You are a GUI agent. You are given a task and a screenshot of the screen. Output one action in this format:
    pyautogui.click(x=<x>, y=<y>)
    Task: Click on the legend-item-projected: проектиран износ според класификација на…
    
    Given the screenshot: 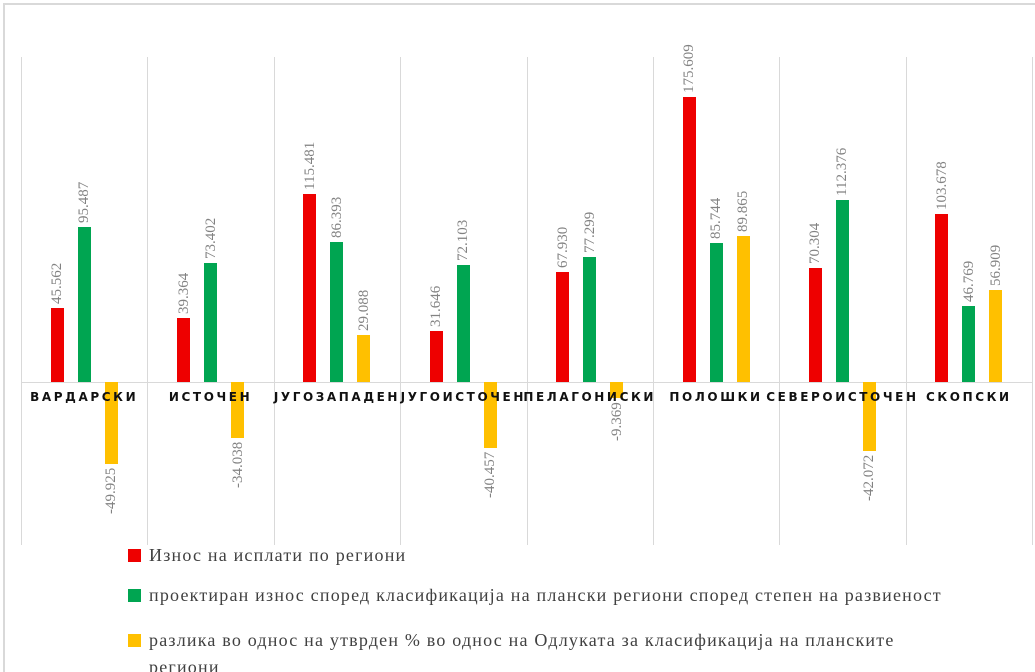 What is the action you would take?
    pyautogui.click(x=548, y=595)
    